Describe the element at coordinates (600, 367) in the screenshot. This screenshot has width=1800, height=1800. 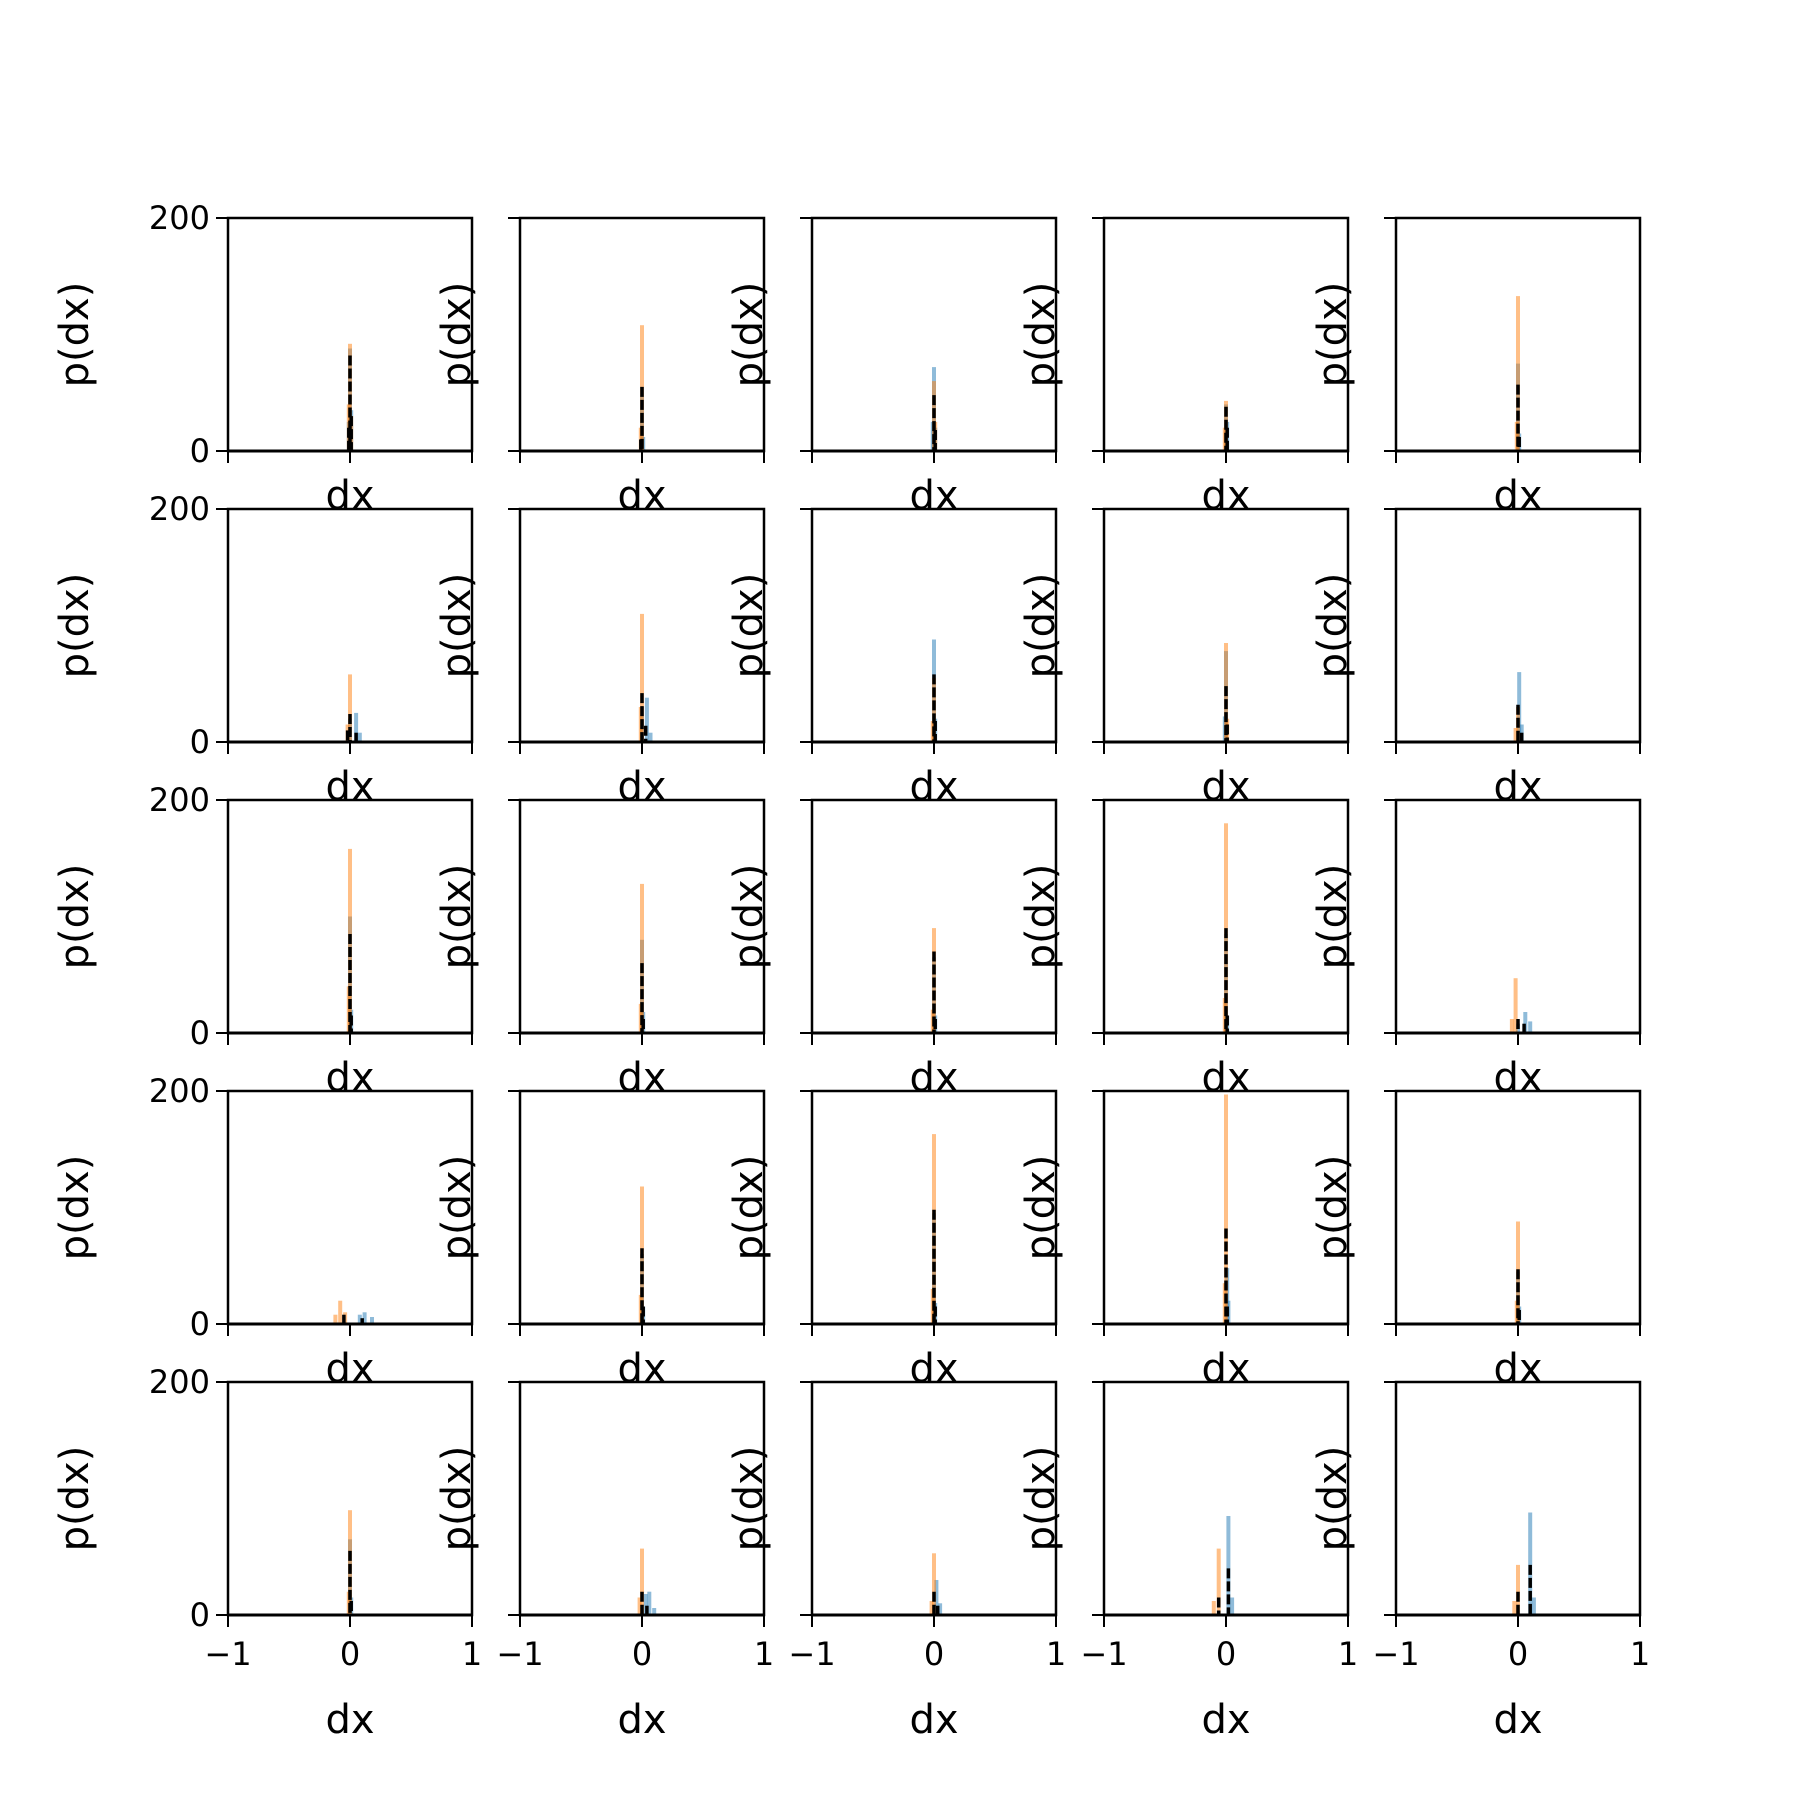
I see `panel-r0-c1: dx p(dx)` at that location.